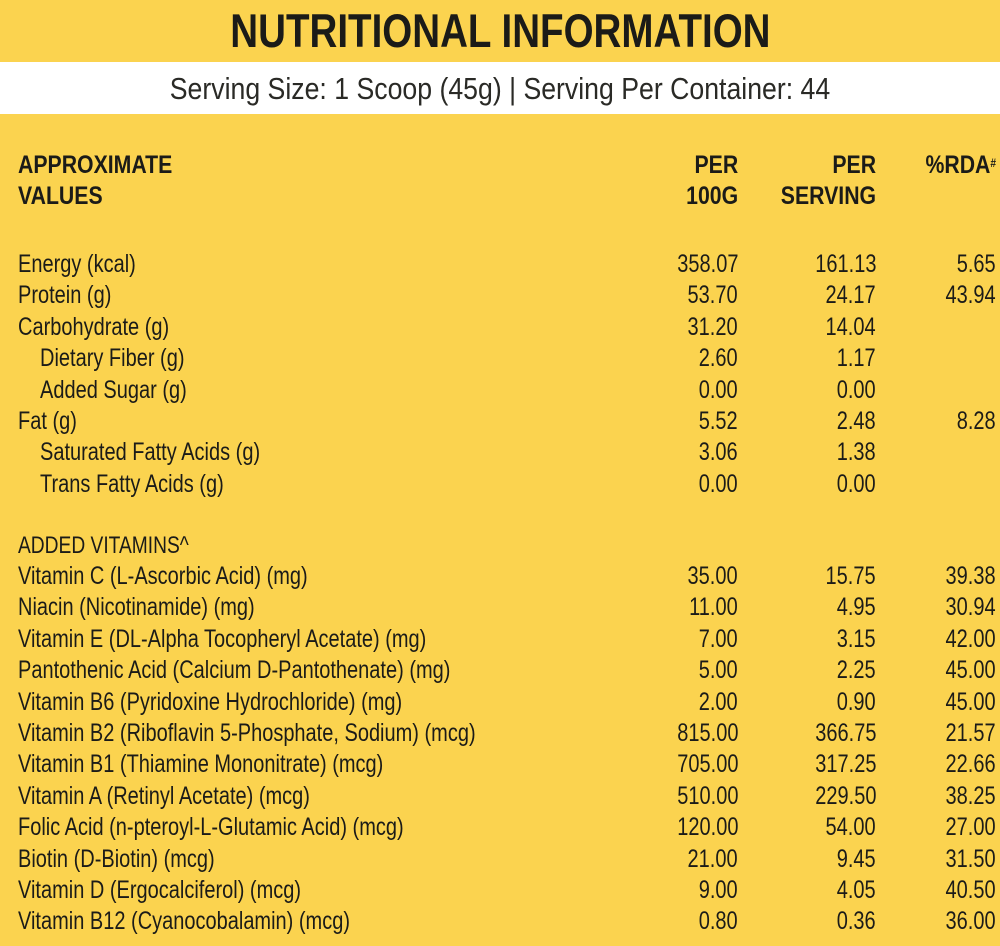 Image resolution: width=1000 pixels, height=946 pixels. I want to click on value-per-100g: 3.06, so click(718, 452).